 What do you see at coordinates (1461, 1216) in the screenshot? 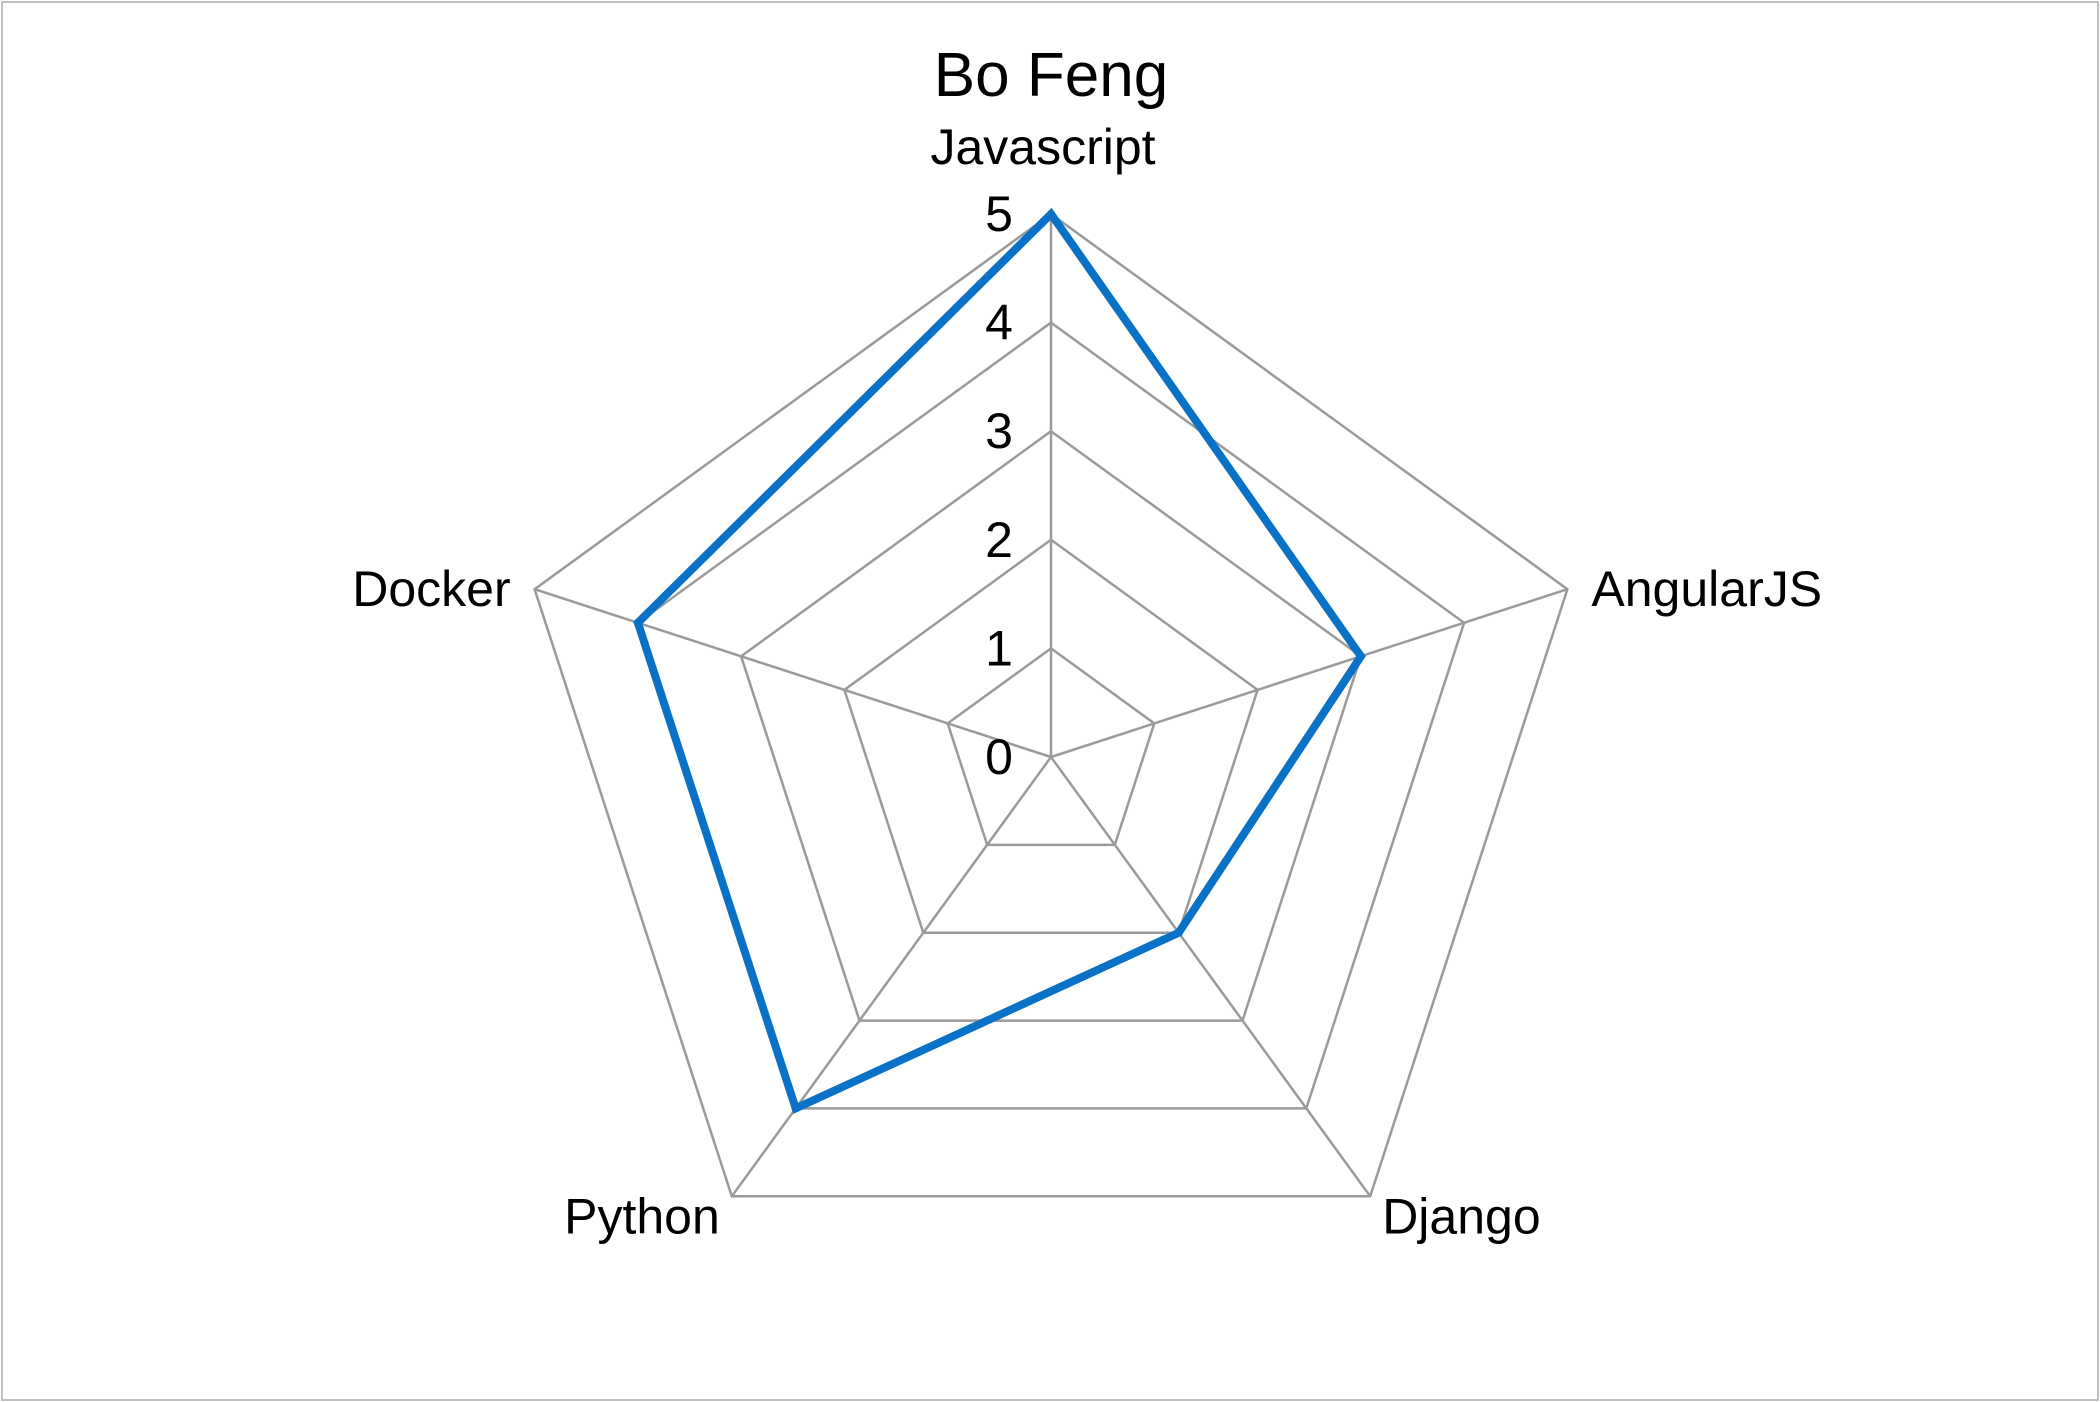
I see `category-label-django: Django` at bounding box center [1461, 1216].